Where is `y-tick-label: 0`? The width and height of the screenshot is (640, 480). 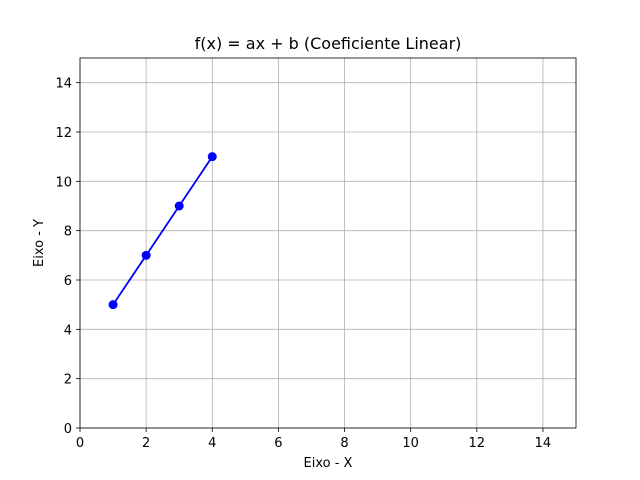 y-tick-label: 0 is located at coordinates (68, 429).